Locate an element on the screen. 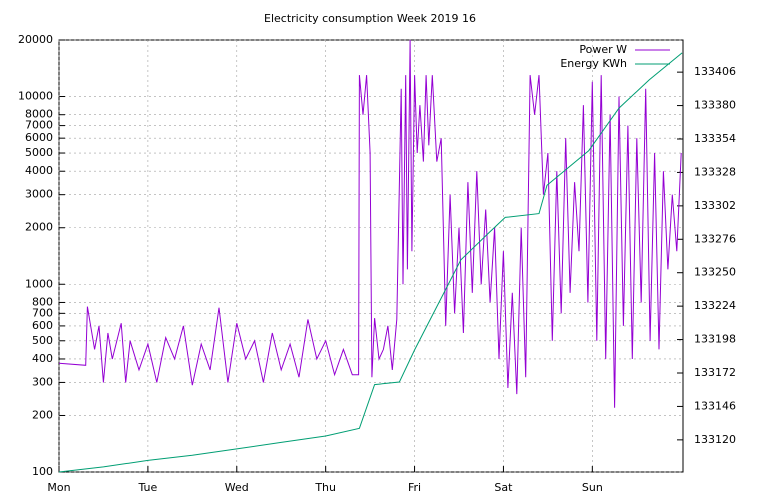 The image size is (768, 500). y2-tick-label: 133198 is located at coordinates (715, 339).